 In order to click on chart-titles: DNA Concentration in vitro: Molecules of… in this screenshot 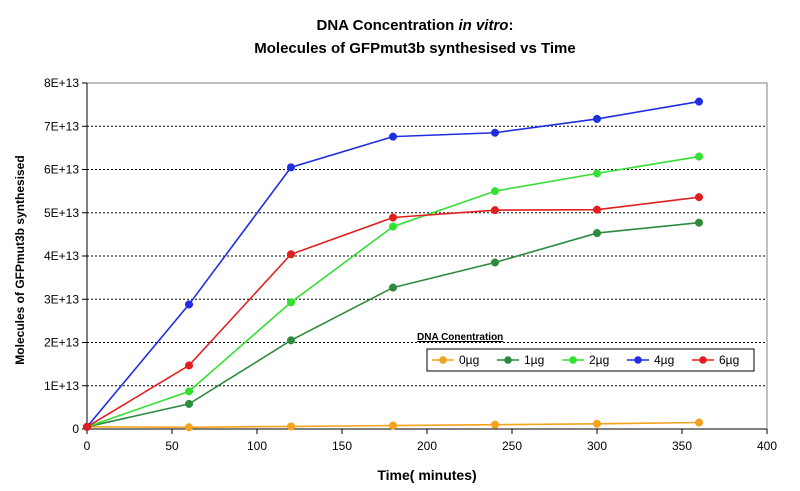, I will do `click(414, 37)`.